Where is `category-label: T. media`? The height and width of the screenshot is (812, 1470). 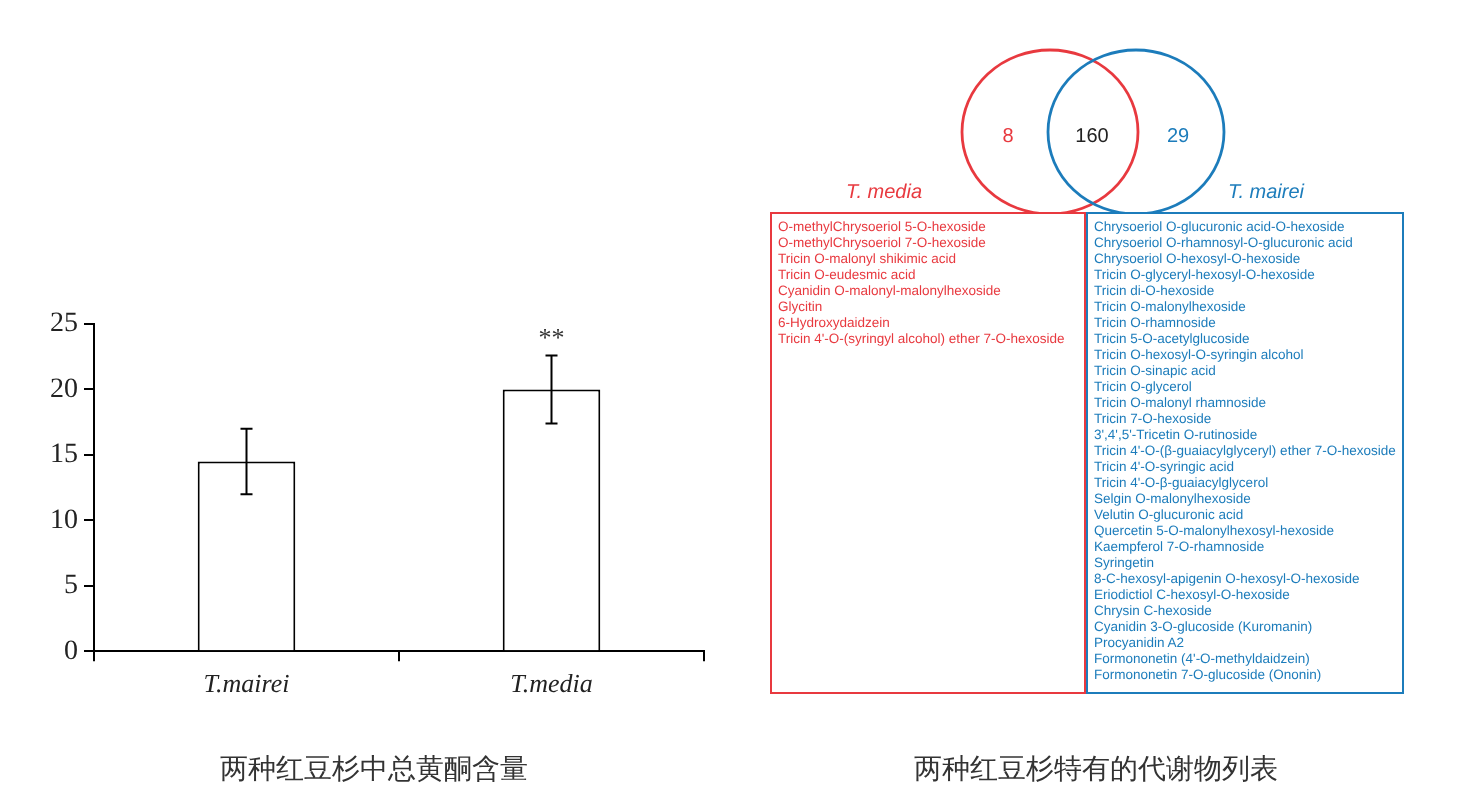
category-label: T. media is located at coordinates (884, 192).